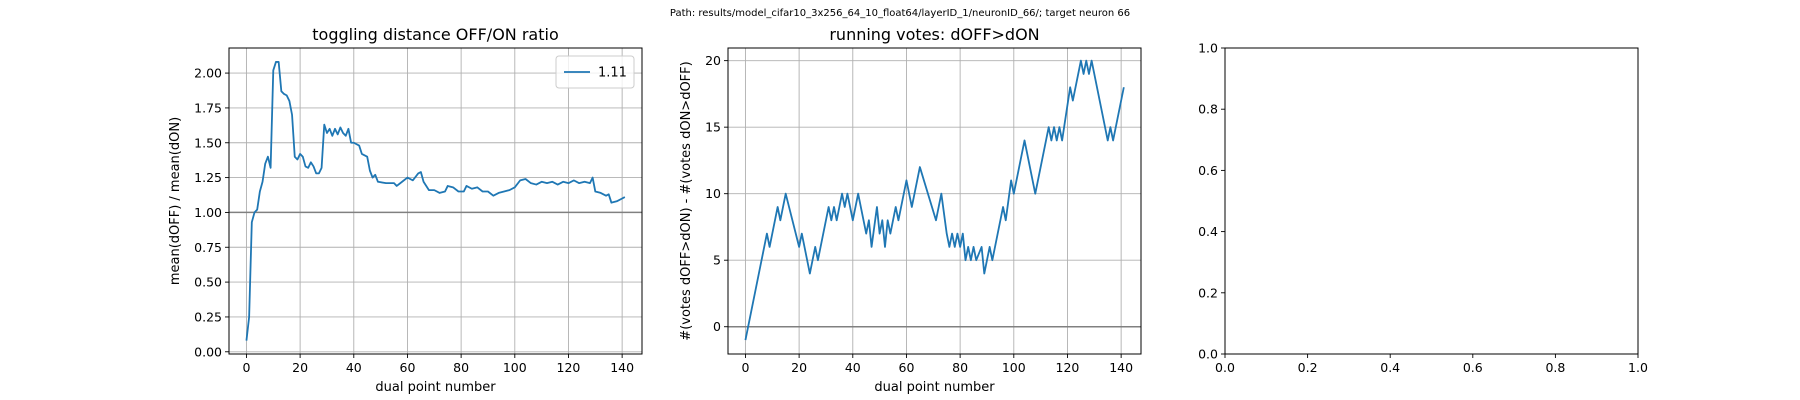  What do you see at coordinates (717, 260) in the screenshot?
I see `y-tick-label: 5` at bounding box center [717, 260].